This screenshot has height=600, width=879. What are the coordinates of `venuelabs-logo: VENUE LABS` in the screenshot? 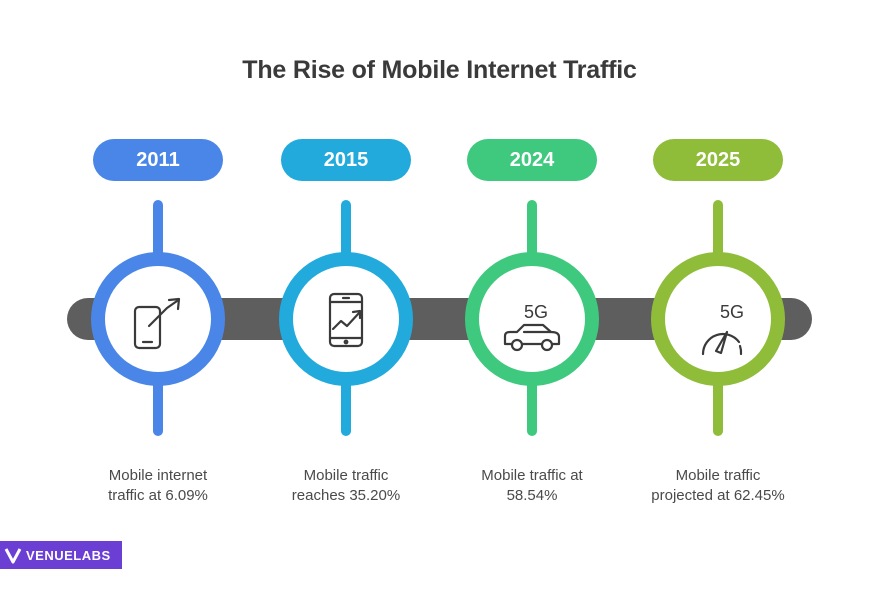 It's located at (61, 555).